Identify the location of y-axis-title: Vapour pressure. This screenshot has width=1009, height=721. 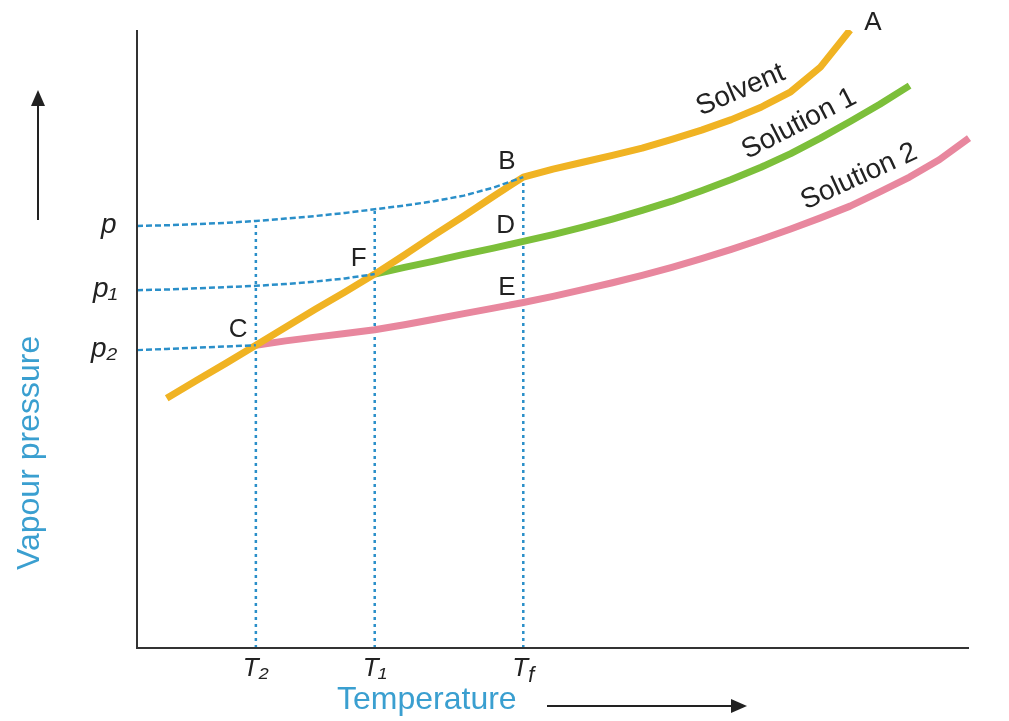
(28, 452).